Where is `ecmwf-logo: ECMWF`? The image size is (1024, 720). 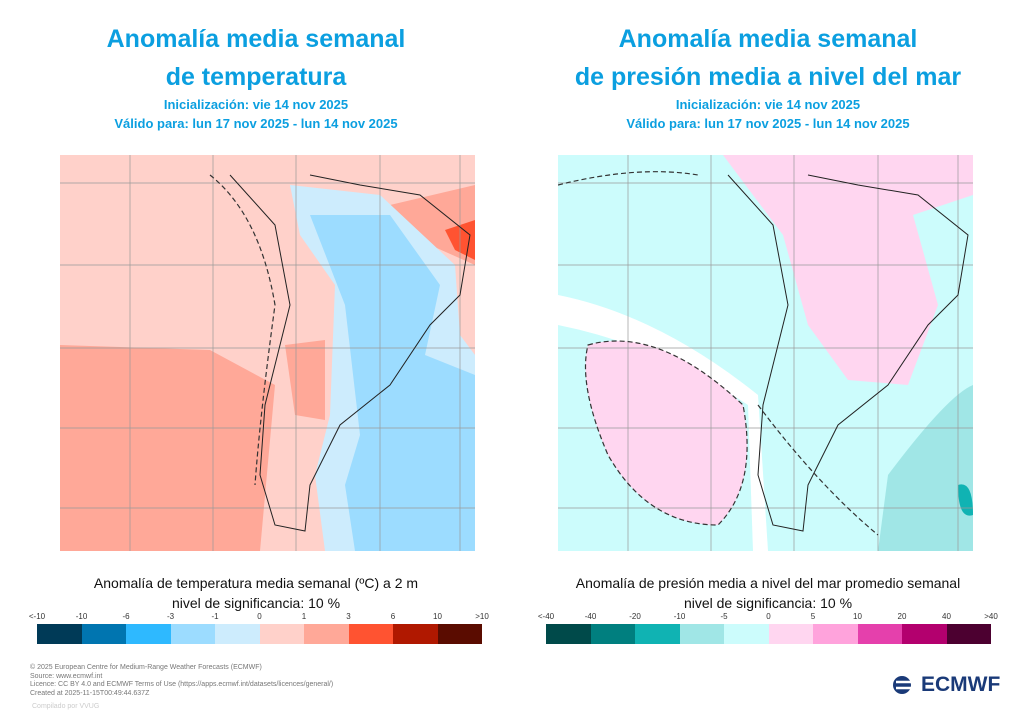
ecmwf-logo: ECMWF is located at coordinates (946, 685).